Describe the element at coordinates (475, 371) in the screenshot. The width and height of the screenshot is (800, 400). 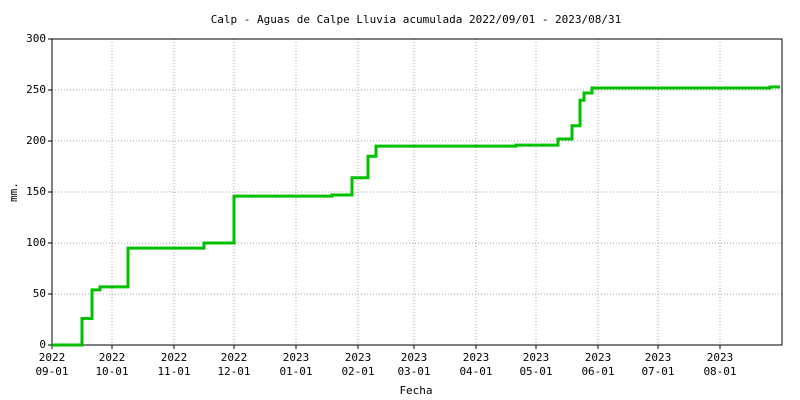
I see `x-tick-label: 04-01` at that location.